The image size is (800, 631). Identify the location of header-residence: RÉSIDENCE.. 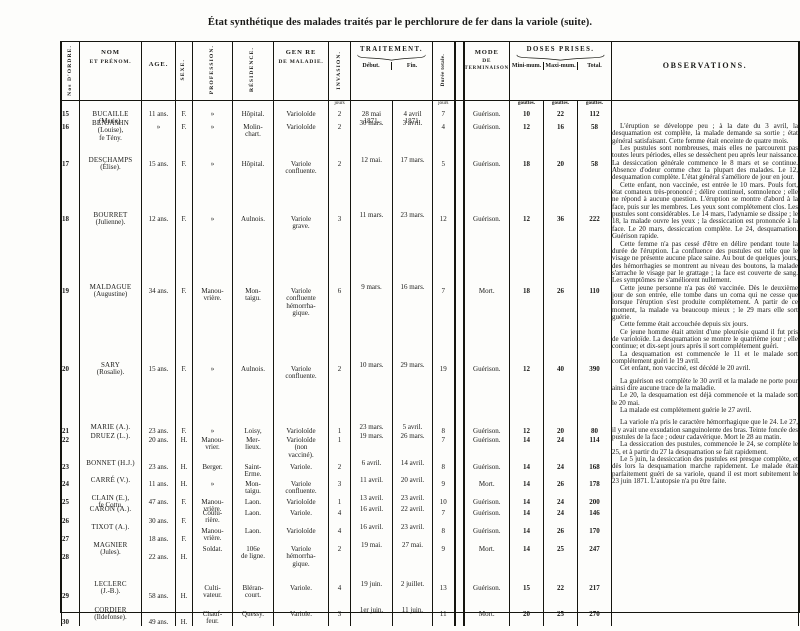
(253, 71).